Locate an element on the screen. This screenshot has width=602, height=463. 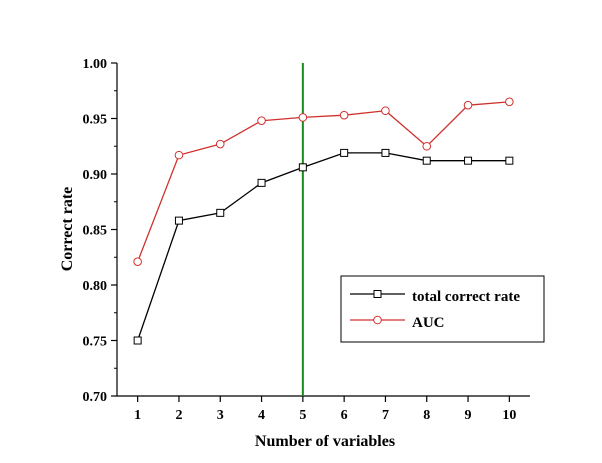
x-tick-label: 1 is located at coordinates (137, 415).